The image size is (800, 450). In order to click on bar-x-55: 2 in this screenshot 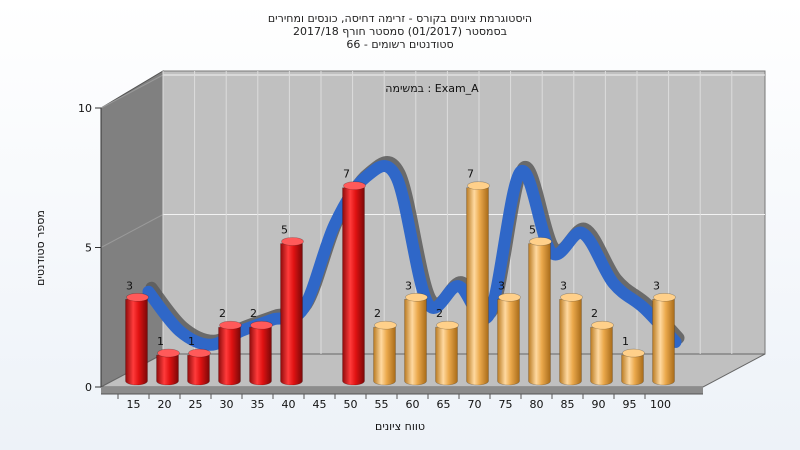, I will do `click(385, 346)`.